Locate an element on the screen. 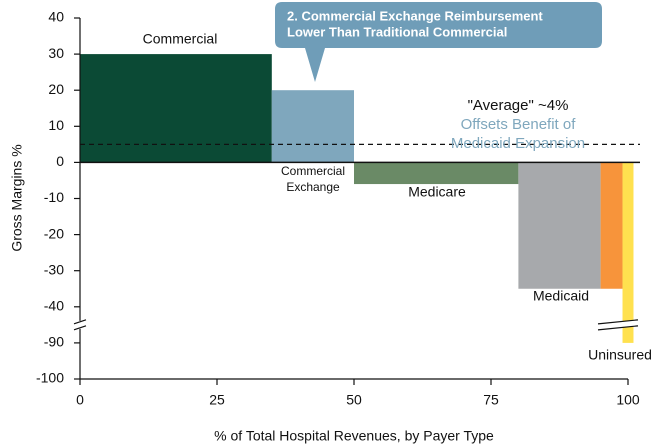 This screenshot has width=659, height=448. y-tick-label: 30 is located at coordinates (56, 53).